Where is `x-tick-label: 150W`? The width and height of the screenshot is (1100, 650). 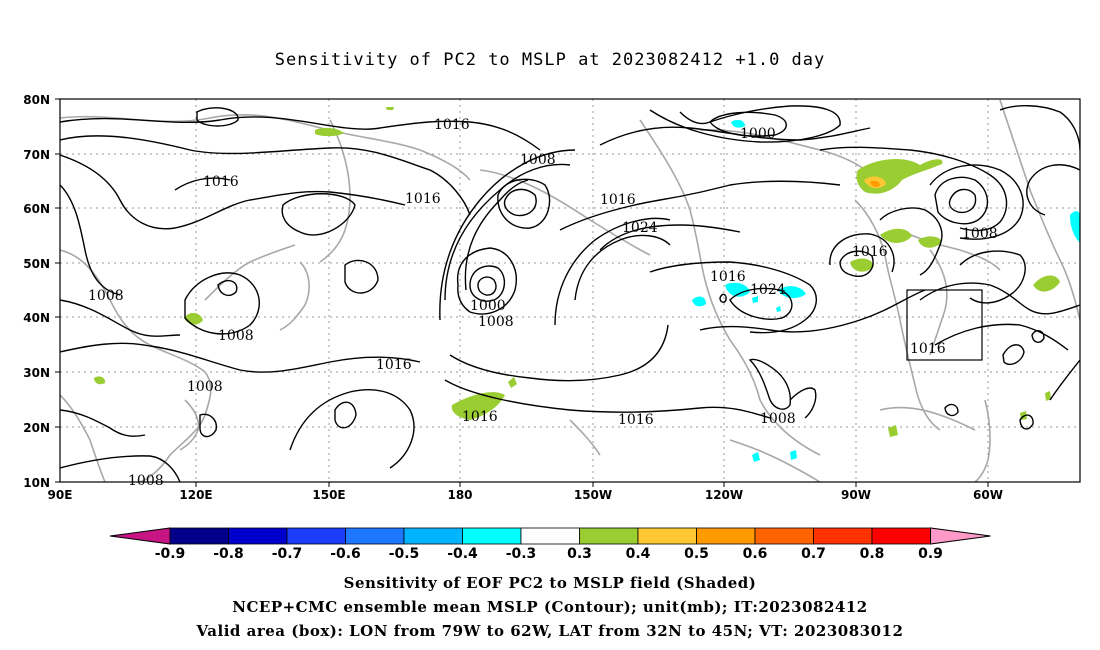
x-tick-label: 150W is located at coordinates (593, 495).